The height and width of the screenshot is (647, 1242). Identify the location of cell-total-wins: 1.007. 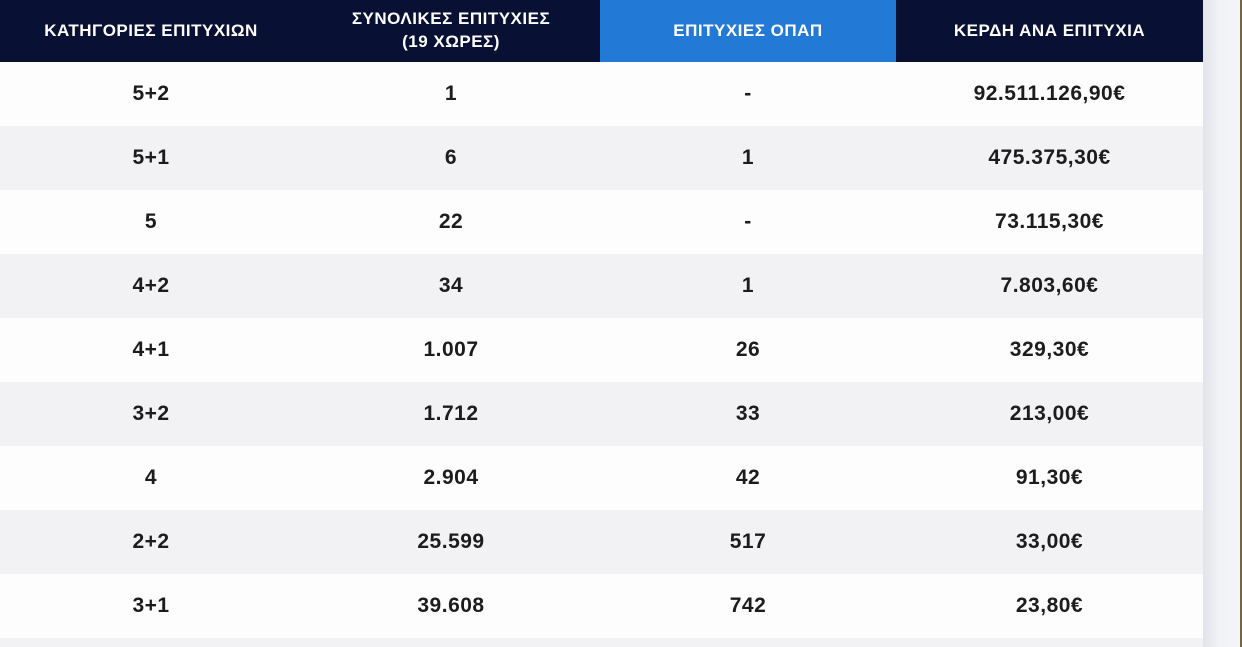
(451, 349).